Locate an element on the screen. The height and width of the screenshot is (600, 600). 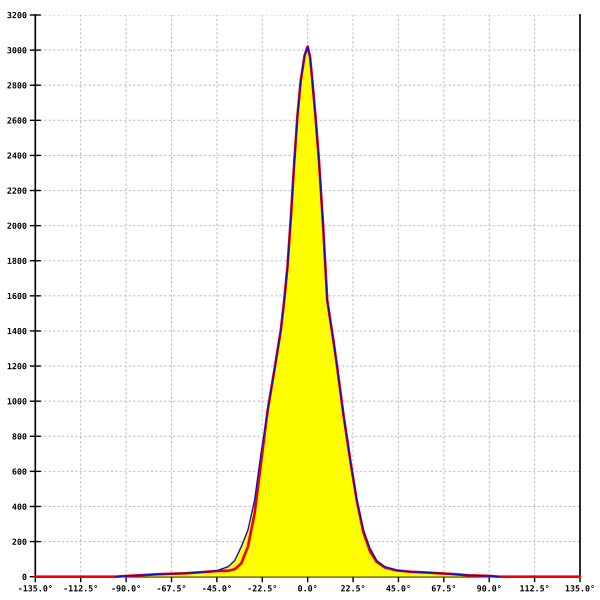
x-tick-label: 45.0° is located at coordinates (398, 588).